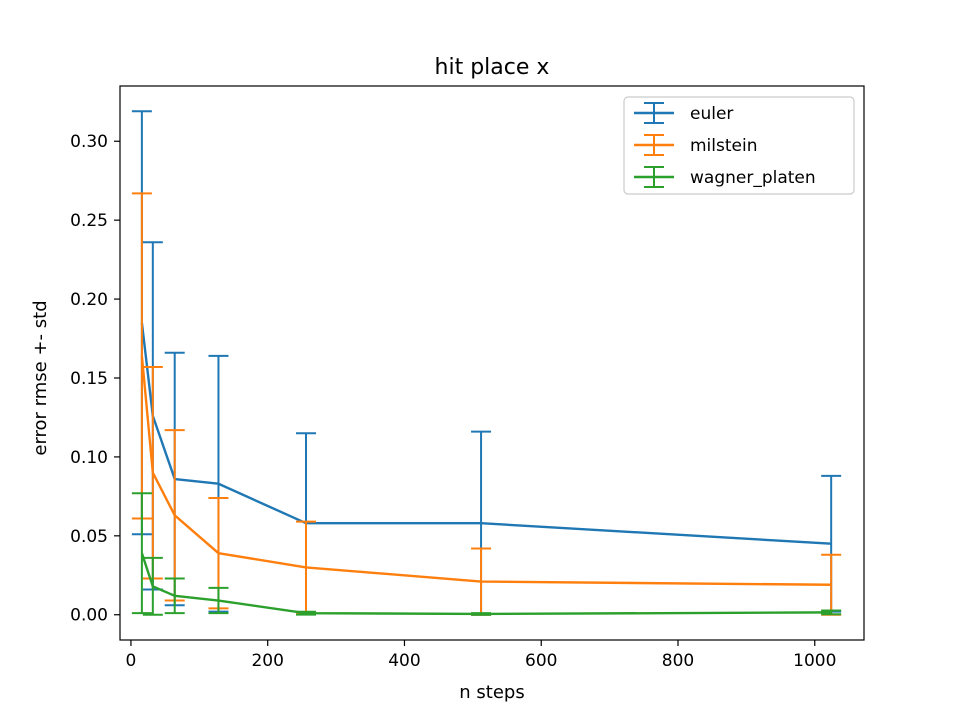 The image size is (960, 720). Describe the element at coordinates (491, 692) in the screenshot. I see `x-axis-label: n steps` at that location.